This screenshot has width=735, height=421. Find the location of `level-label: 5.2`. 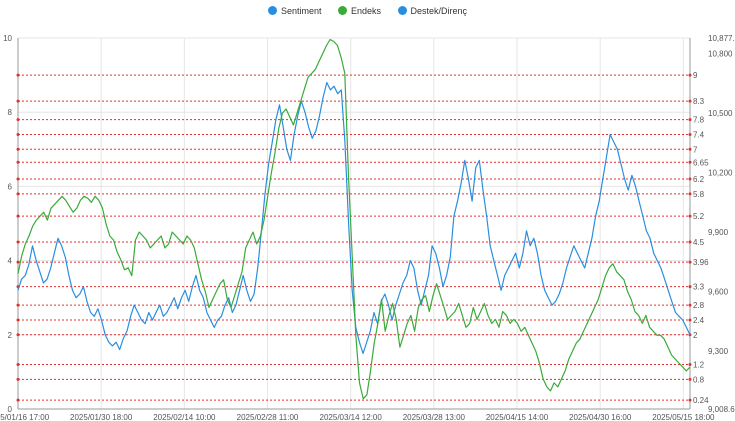

level-label: 5.2 is located at coordinates (699, 216).